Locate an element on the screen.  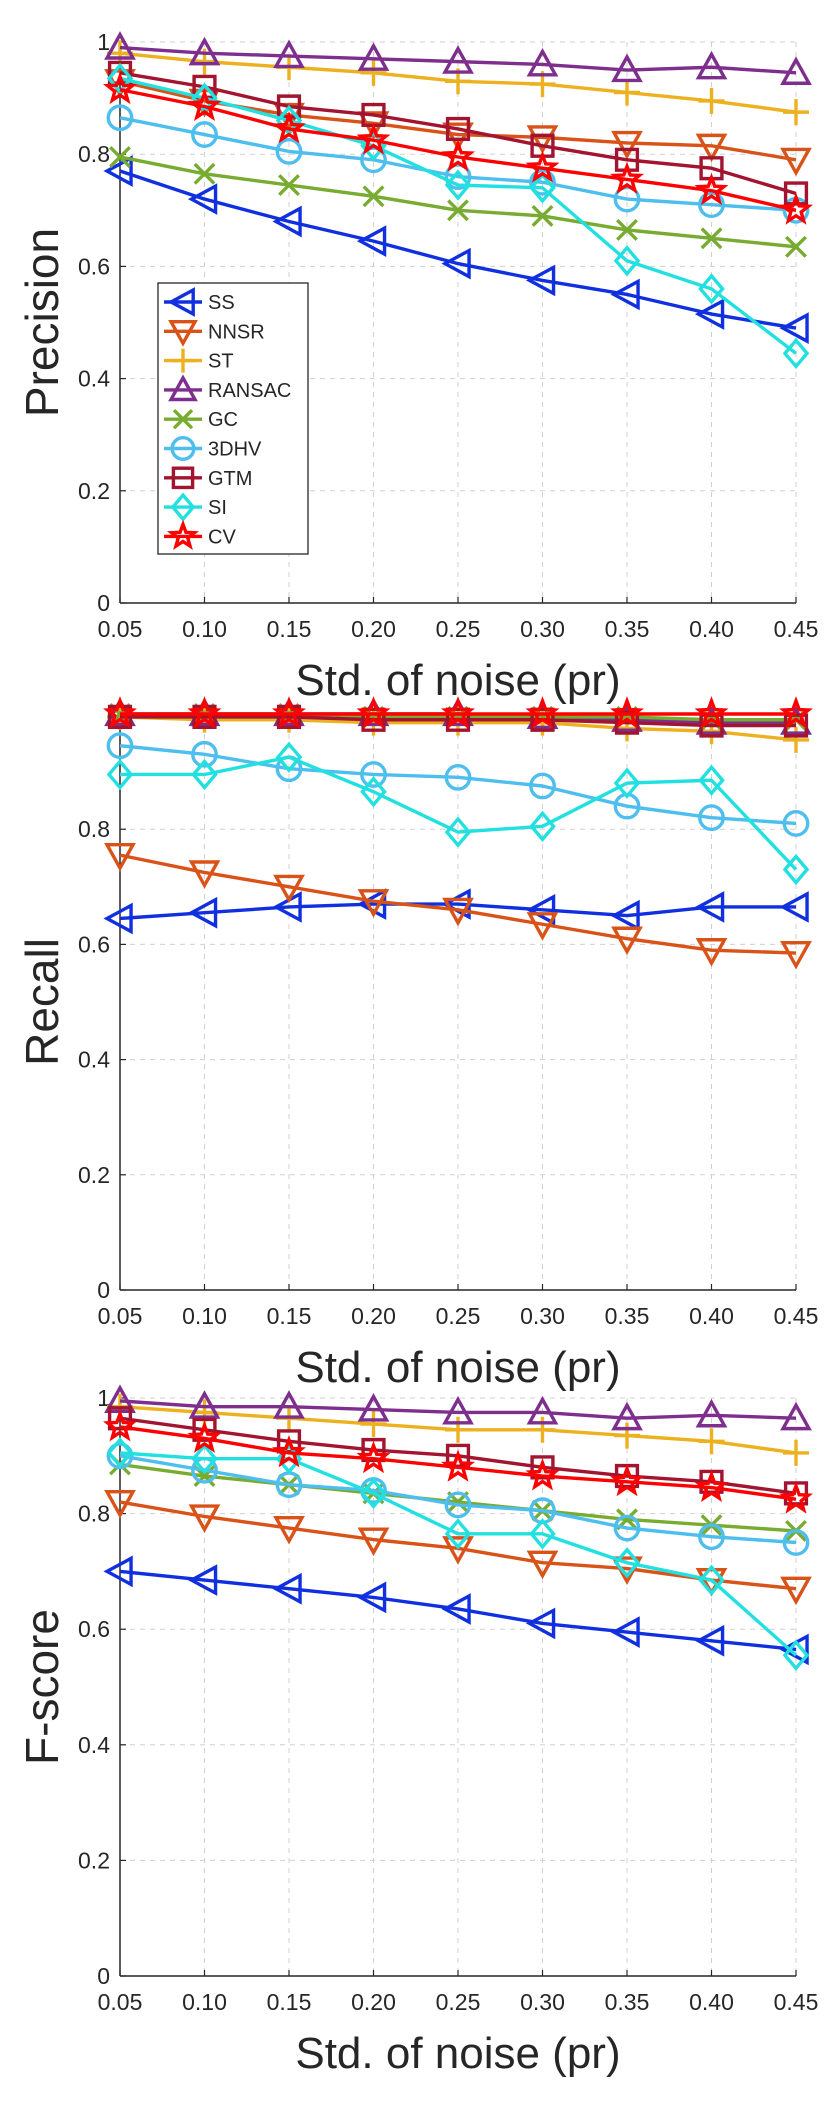
legend-label: SS is located at coordinates (221, 303).